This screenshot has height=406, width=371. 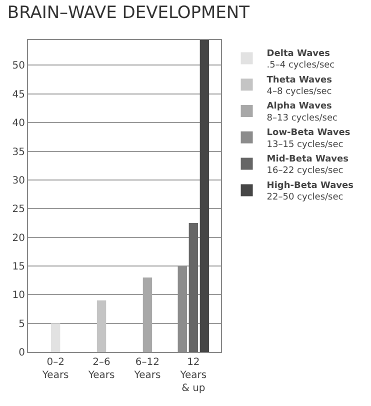 I want to click on chart-title: BRAIN–WAVE DEVELOPMENT, so click(x=128, y=12).